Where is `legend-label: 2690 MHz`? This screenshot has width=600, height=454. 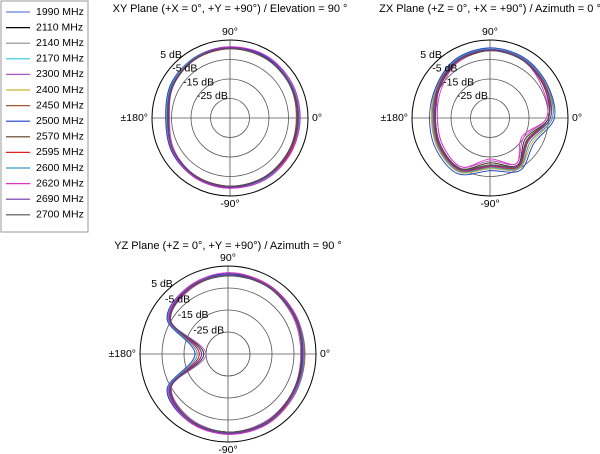 legend-label: 2690 MHz is located at coordinates (60, 199).